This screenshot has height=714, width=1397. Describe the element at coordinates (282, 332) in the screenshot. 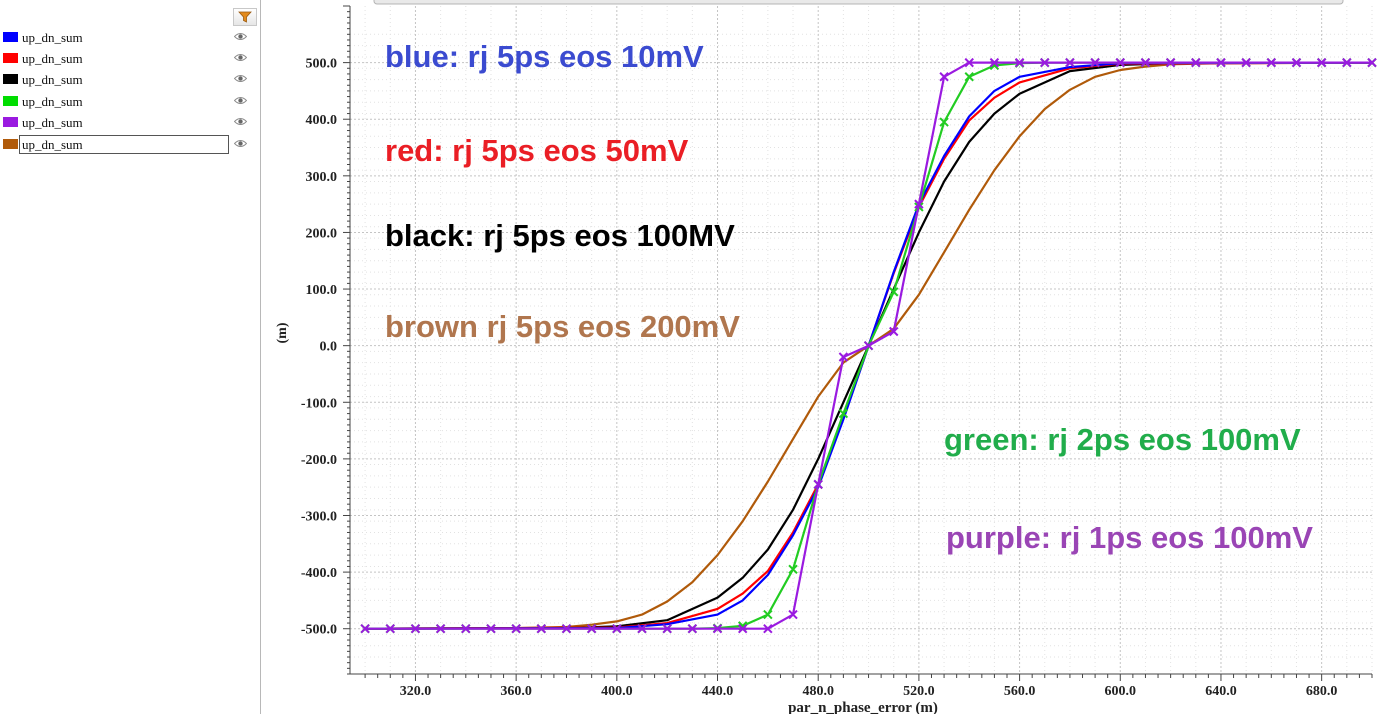

I see `y-axis-title: (m)` at that location.